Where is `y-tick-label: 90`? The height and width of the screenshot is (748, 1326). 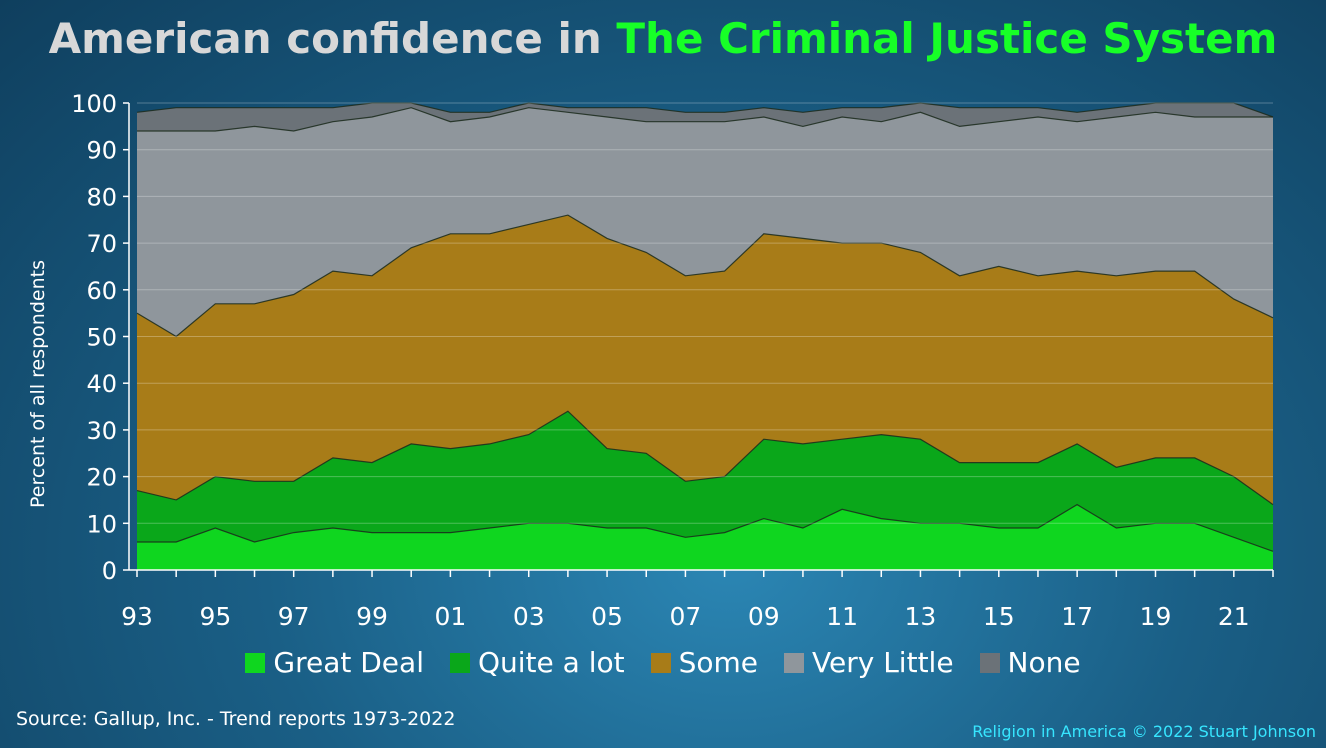 y-tick-label: 90 is located at coordinates (101, 151).